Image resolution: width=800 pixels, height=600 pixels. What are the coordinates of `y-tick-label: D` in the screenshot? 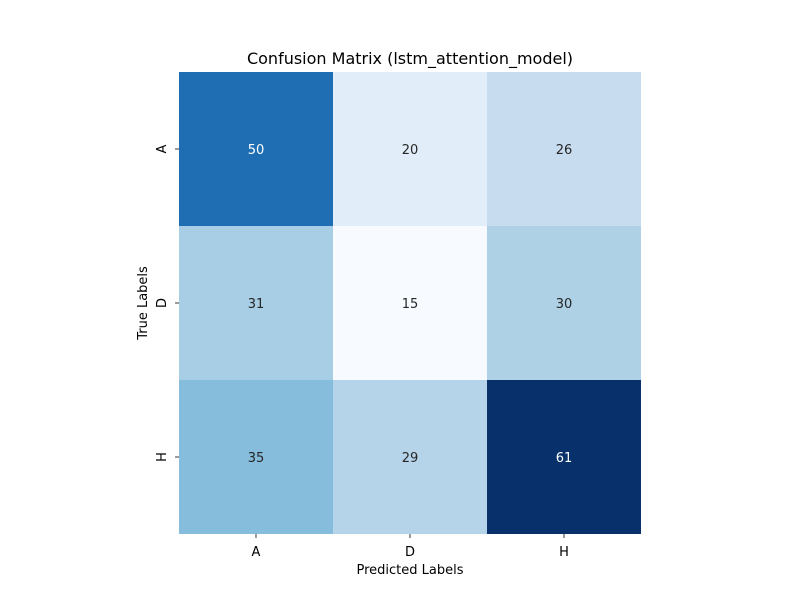 It's located at (162, 303).